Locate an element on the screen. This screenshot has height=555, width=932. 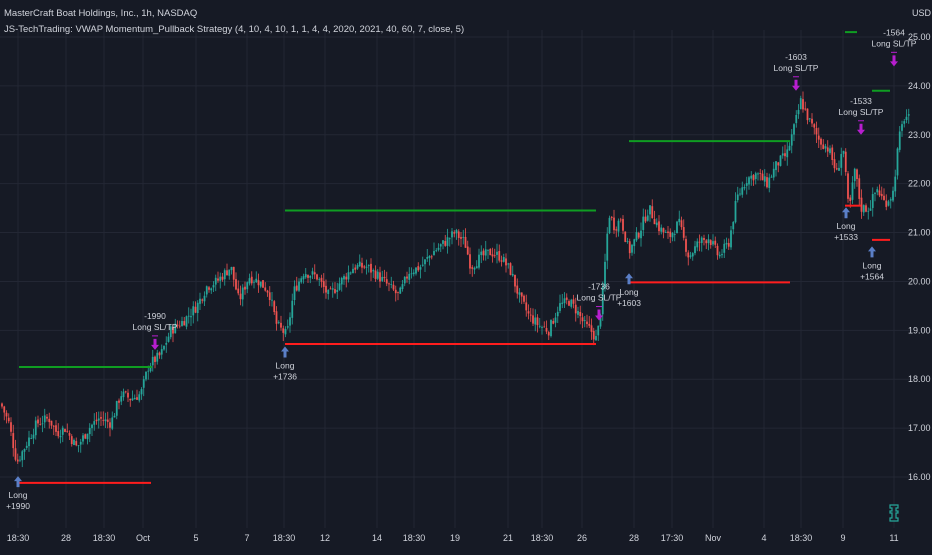
x-tick-label: 7 is located at coordinates (246, 538).